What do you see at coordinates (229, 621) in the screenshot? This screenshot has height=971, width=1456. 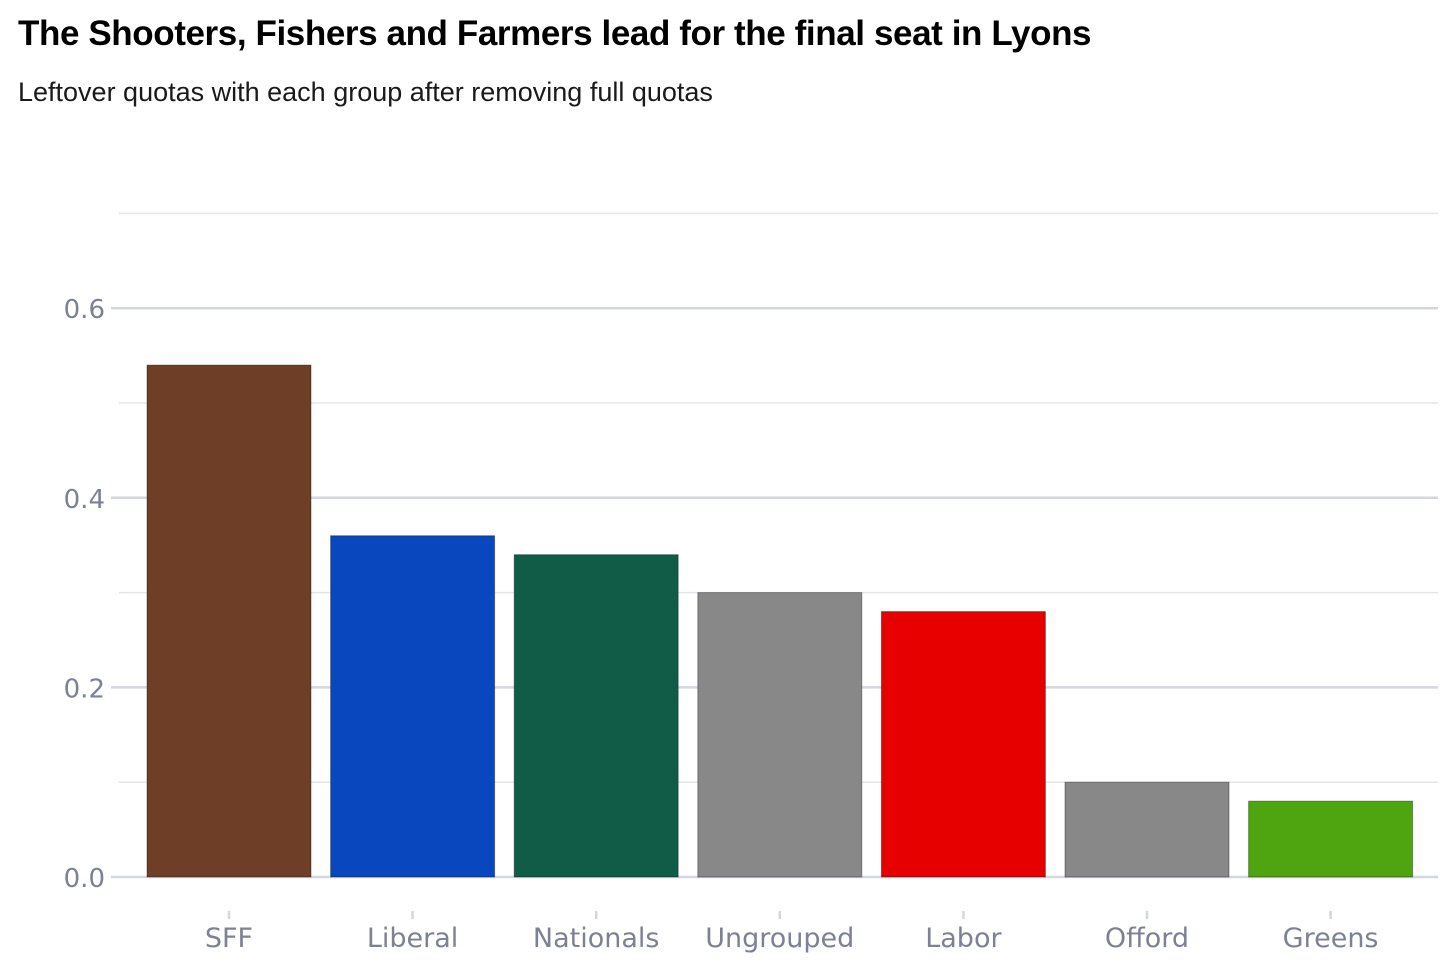 I see `bar-sff` at bounding box center [229, 621].